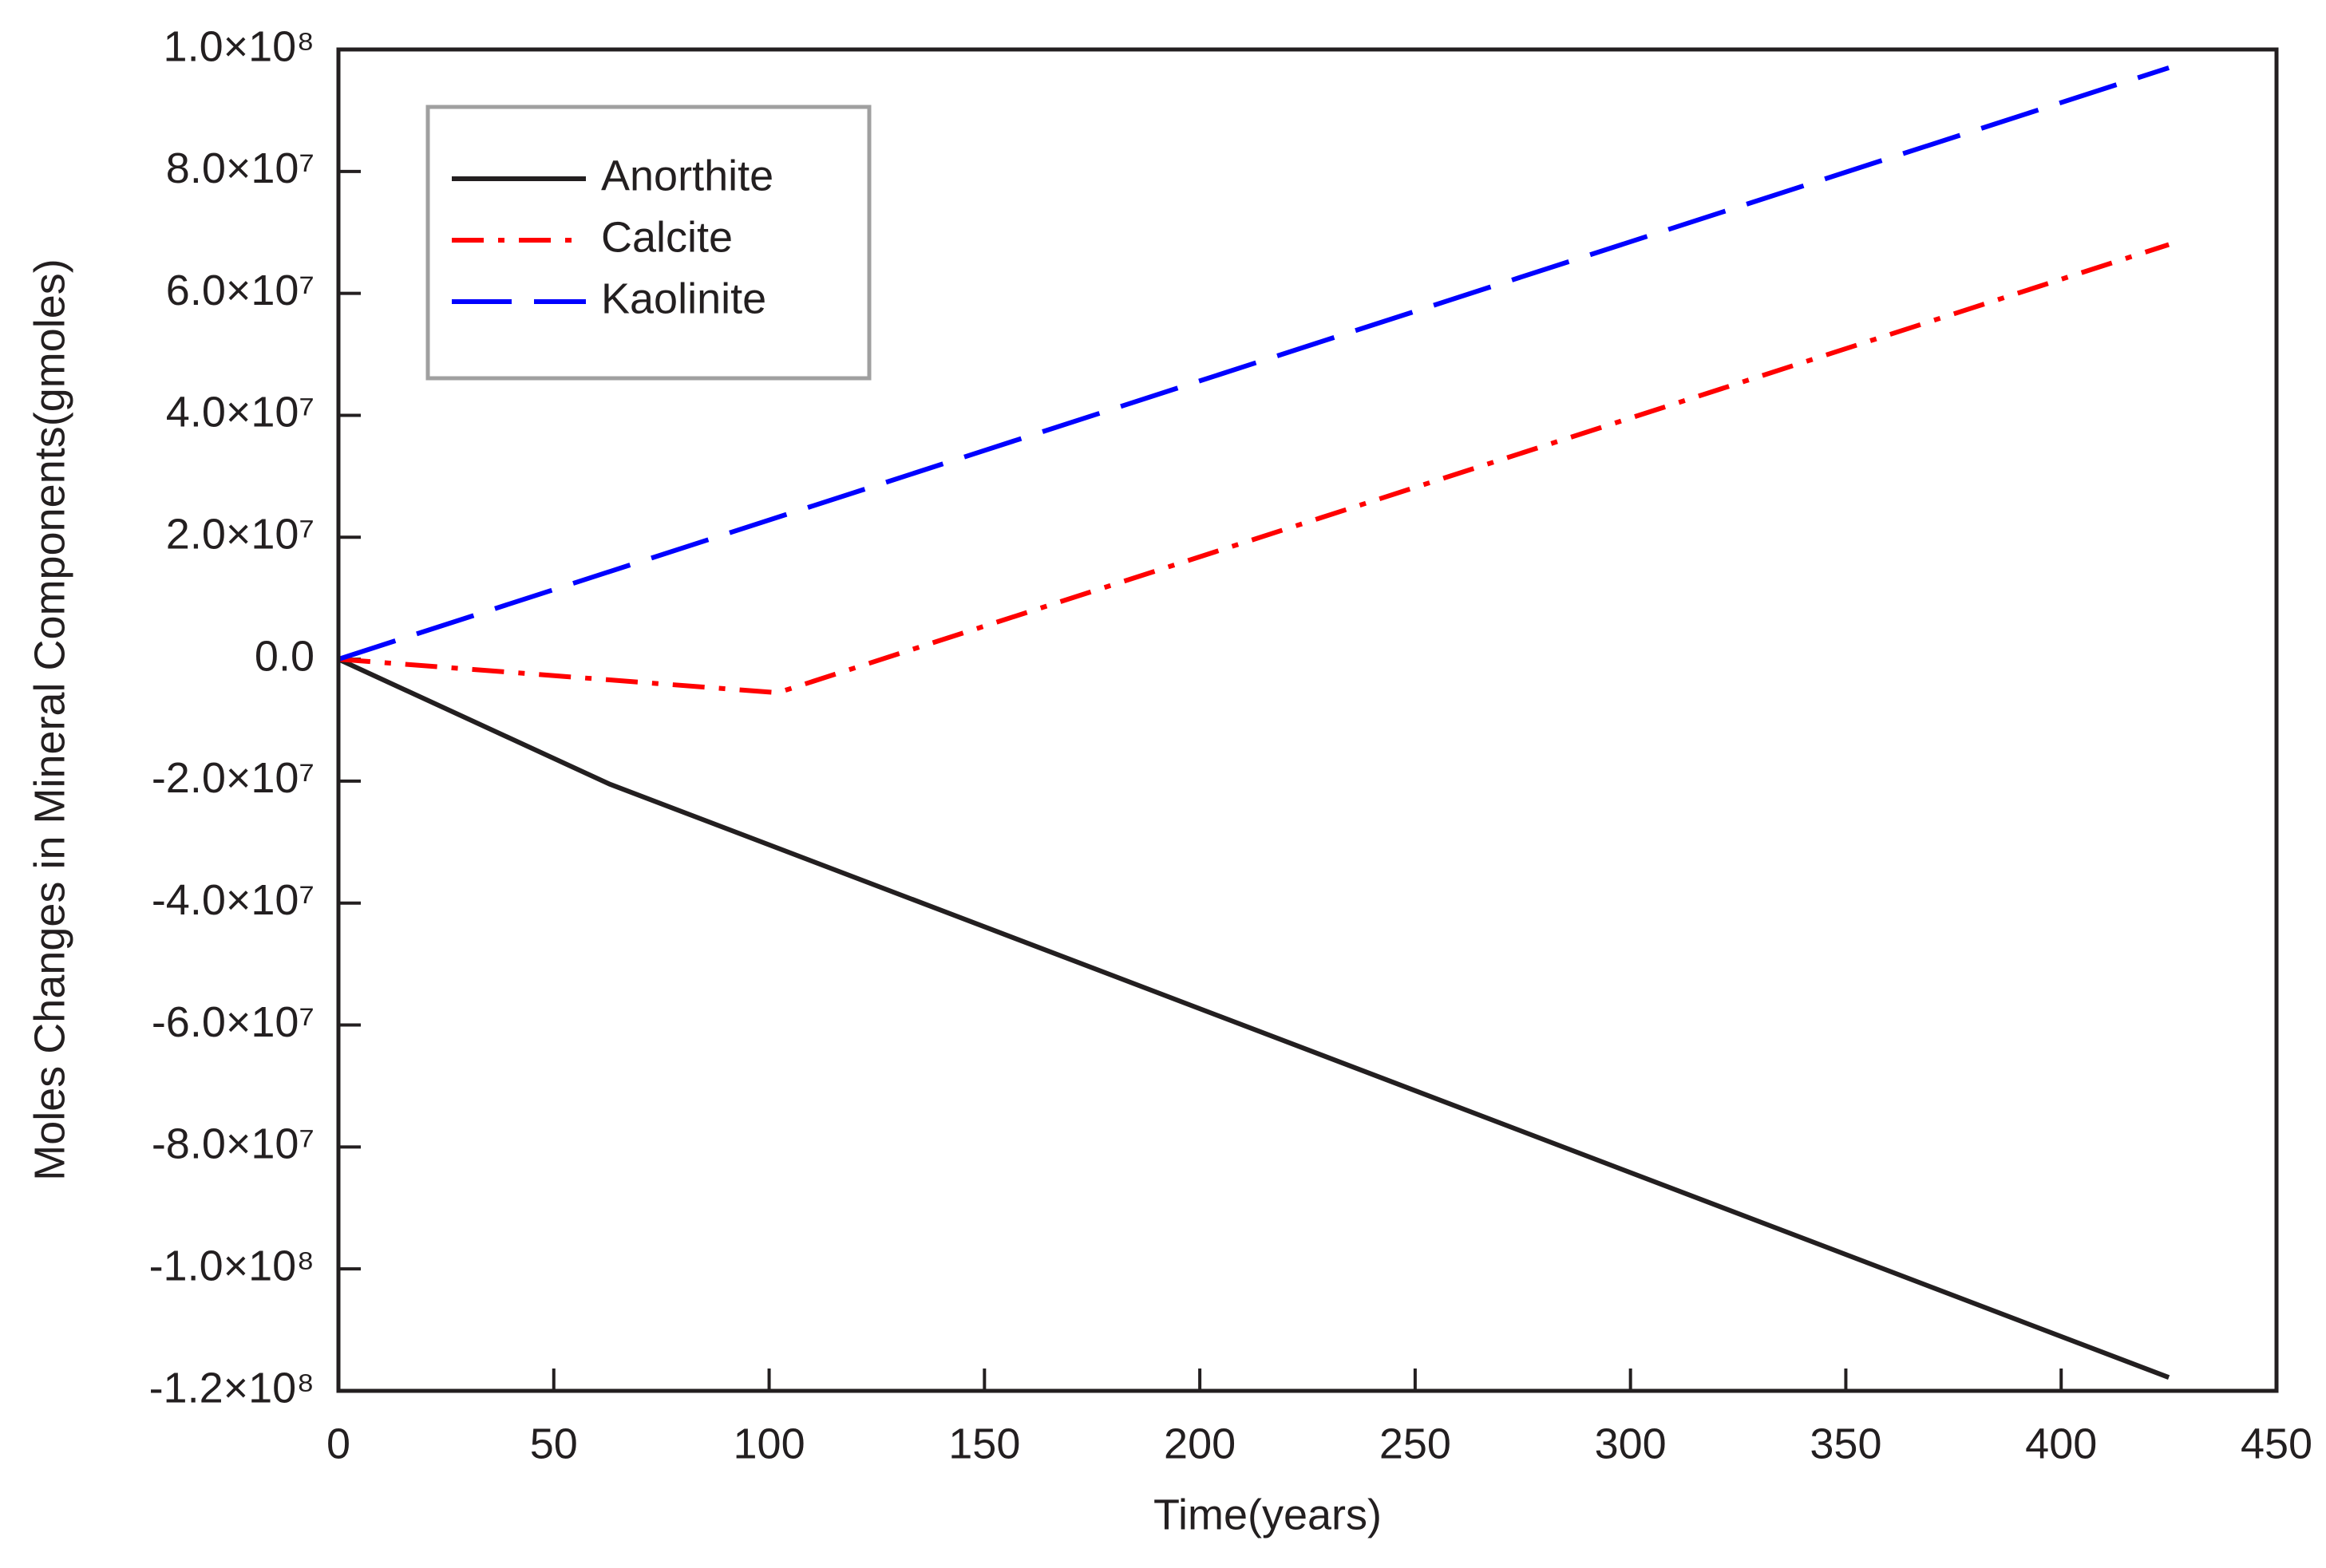 The height and width of the screenshot is (1568, 2326). I want to click on y-tick-label: -1.0×10⁸, so click(232, 1266).